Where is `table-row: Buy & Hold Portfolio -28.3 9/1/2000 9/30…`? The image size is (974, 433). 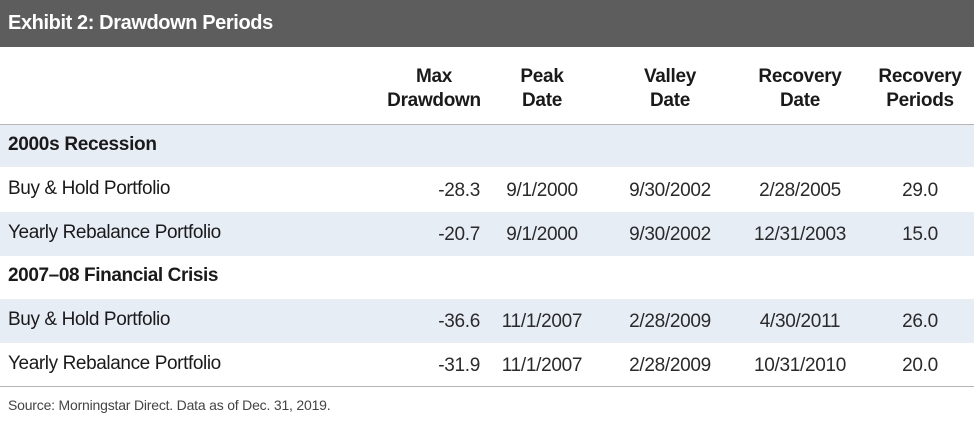 table-row: Buy & Hold Portfolio -28.3 9/1/2000 9/30… is located at coordinates (487, 190).